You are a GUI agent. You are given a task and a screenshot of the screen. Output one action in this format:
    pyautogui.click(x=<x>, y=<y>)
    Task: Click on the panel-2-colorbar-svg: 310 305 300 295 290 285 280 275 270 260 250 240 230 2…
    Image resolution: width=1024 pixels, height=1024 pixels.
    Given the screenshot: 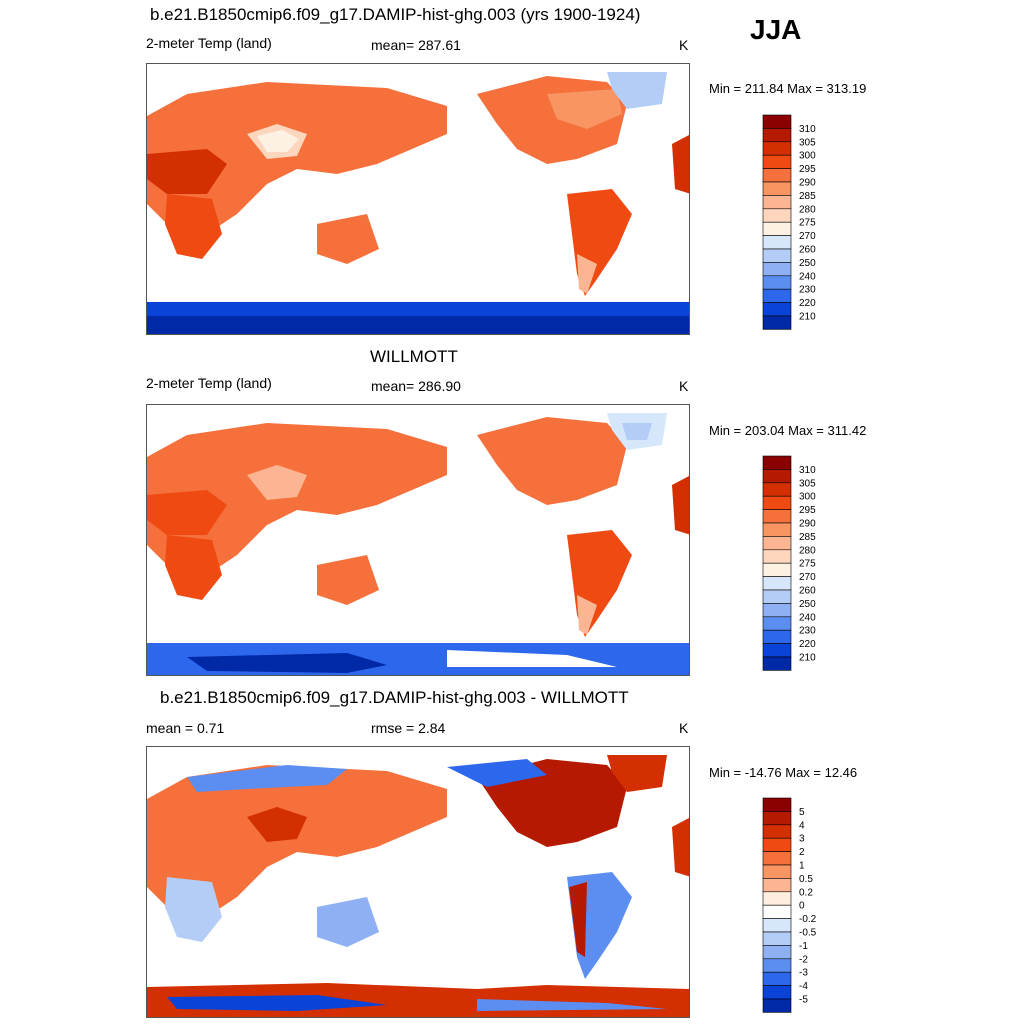 What is the action you would take?
    pyautogui.click(x=789, y=563)
    